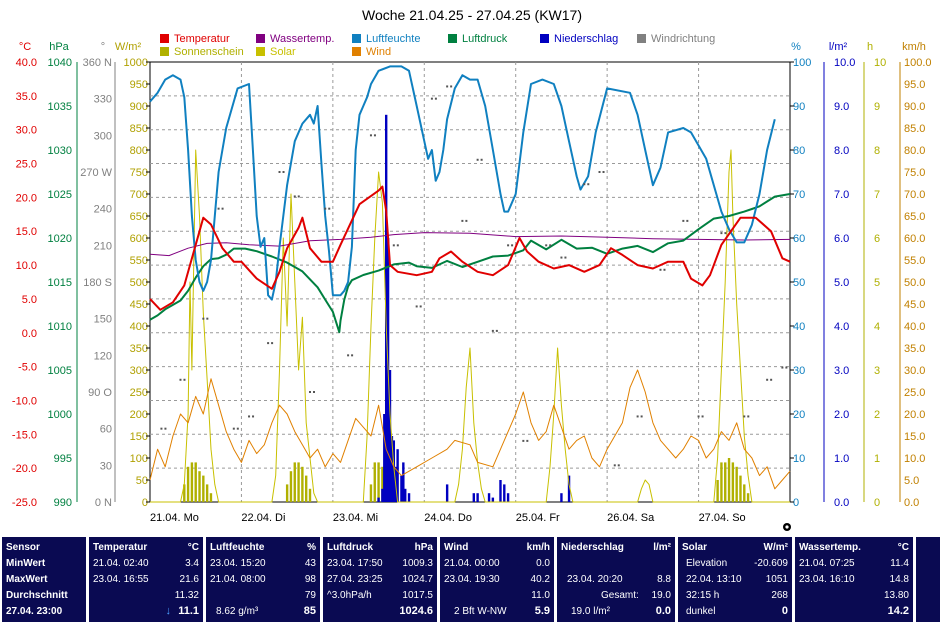 The image size is (950, 625). What do you see at coordinates (799, 107) in the screenshot?
I see `humidity-tick: 90` at bounding box center [799, 107].